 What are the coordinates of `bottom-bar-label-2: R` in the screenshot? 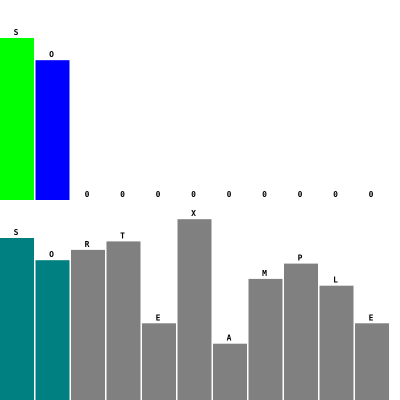 It's located at (87, 244).